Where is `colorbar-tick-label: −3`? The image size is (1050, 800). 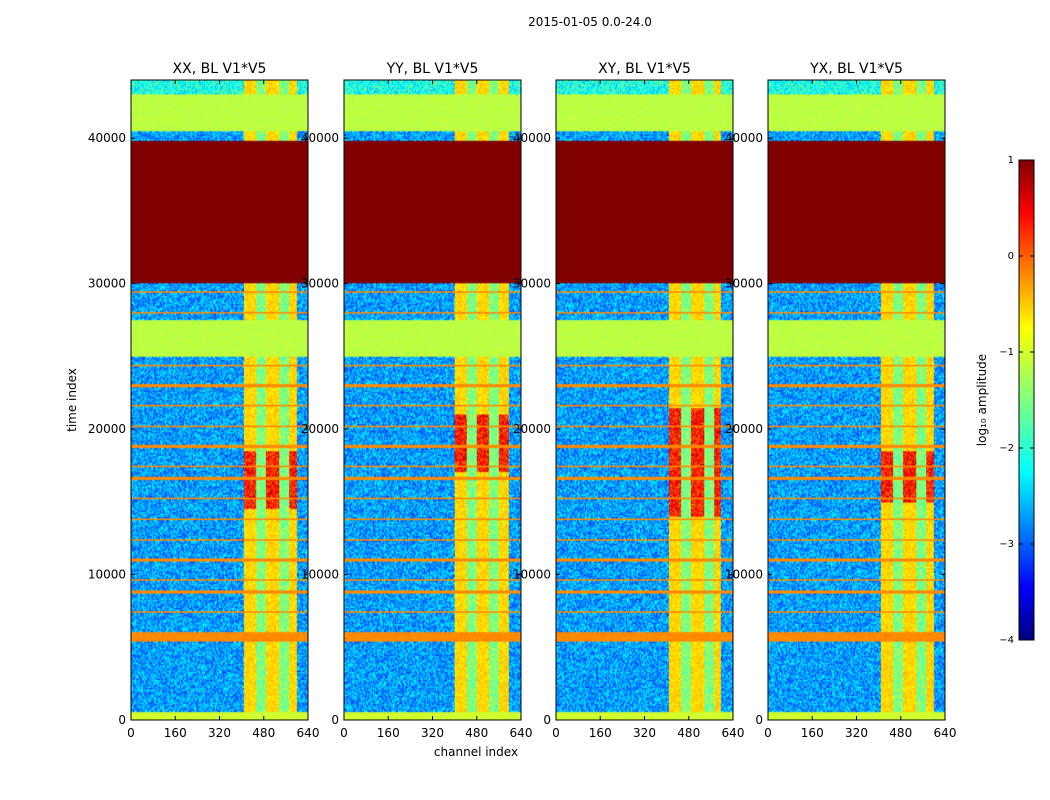
colorbar-tick-label: −3 is located at coordinates (1006, 544).